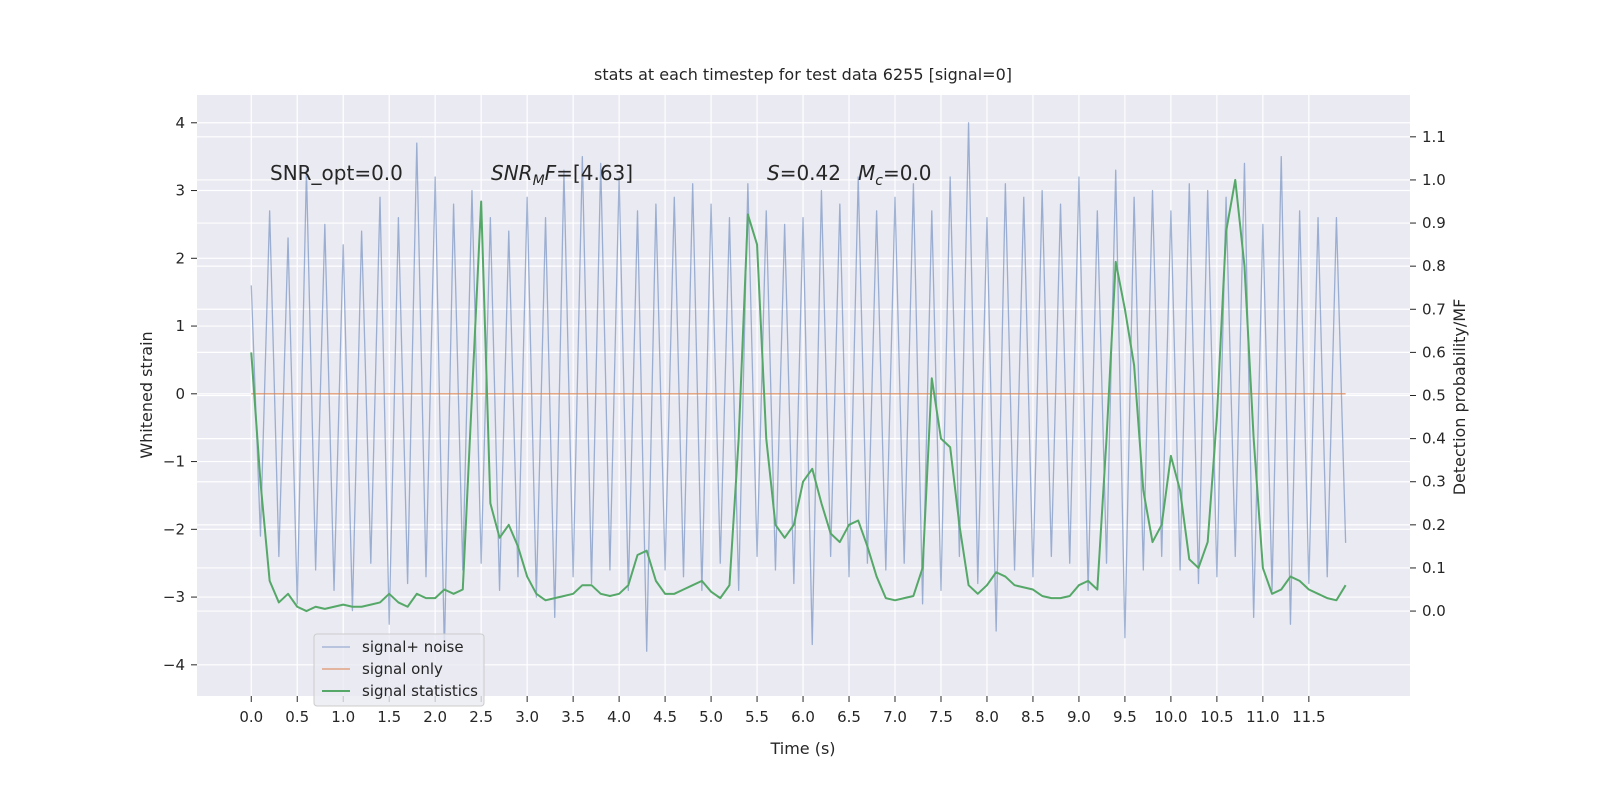 This screenshot has height=800, width=1600. Describe the element at coordinates (1459, 397) in the screenshot. I see `y2-axis-label: Detection probability/MF` at that location.